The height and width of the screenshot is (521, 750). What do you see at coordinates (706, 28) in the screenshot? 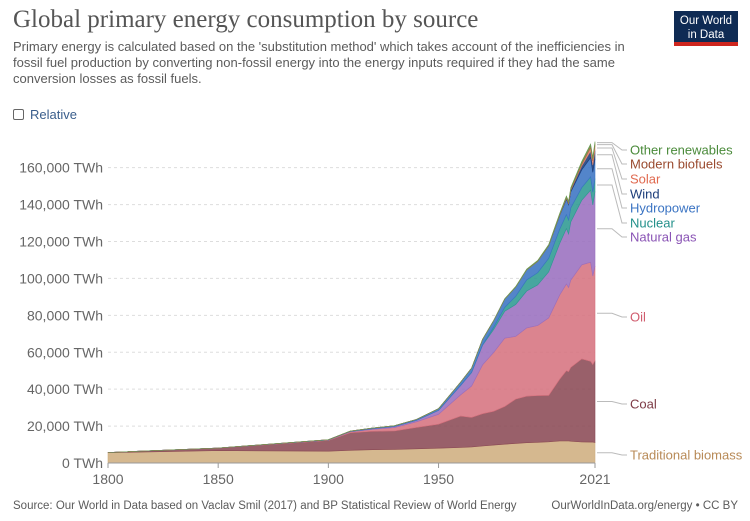
I see `owid-logo: Our World in Data` at bounding box center [706, 28].